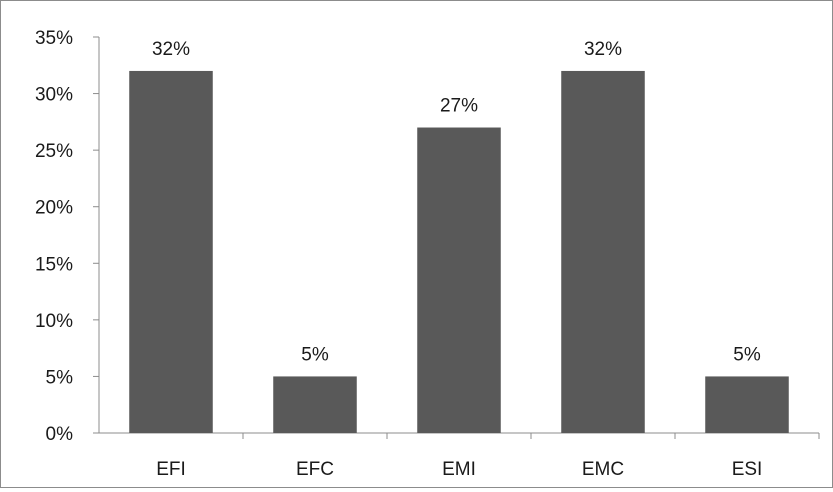  What do you see at coordinates (60, 434) in the screenshot?
I see `y-tick-label: 0%` at bounding box center [60, 434].